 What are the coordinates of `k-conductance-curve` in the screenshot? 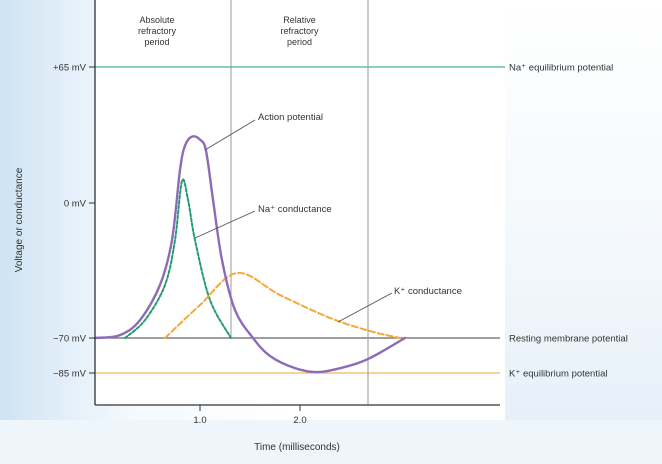 It's located at (282, 305).